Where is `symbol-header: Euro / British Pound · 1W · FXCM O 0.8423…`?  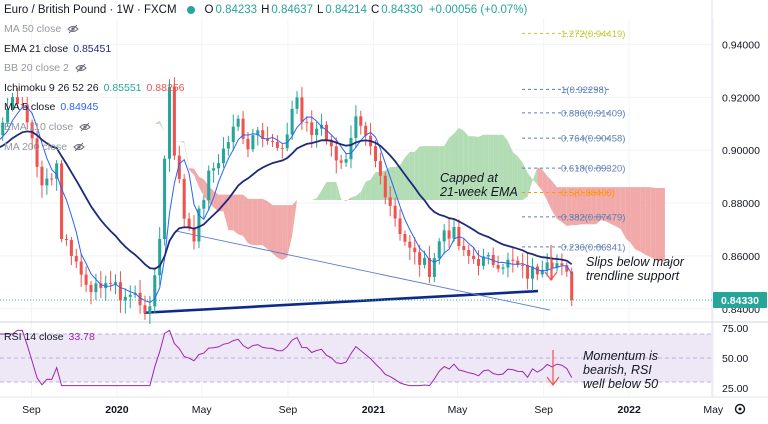 symbol-header: Euro / British Pound · 1W · FXCM O 0.8423… is located at coordinates (267, 10).